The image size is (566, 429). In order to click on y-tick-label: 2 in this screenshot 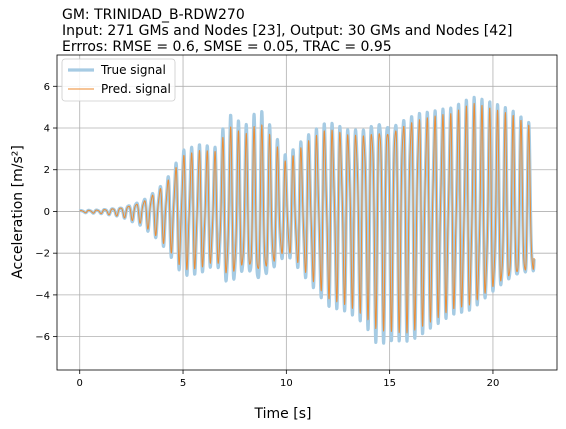, I will do `click(47, 170)`.